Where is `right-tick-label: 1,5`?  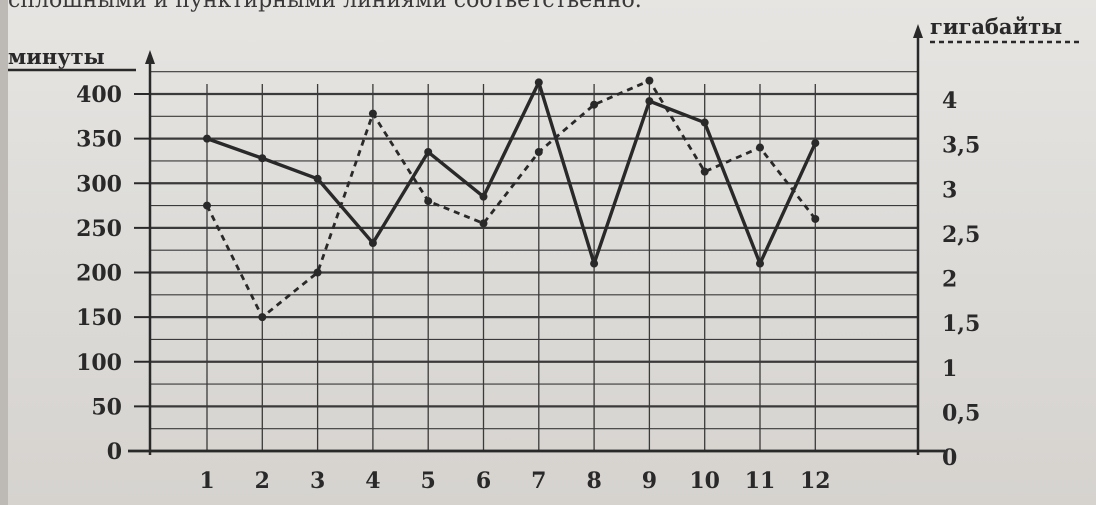 right-tick-label: 1,5 is located at coordinates (961, 324).